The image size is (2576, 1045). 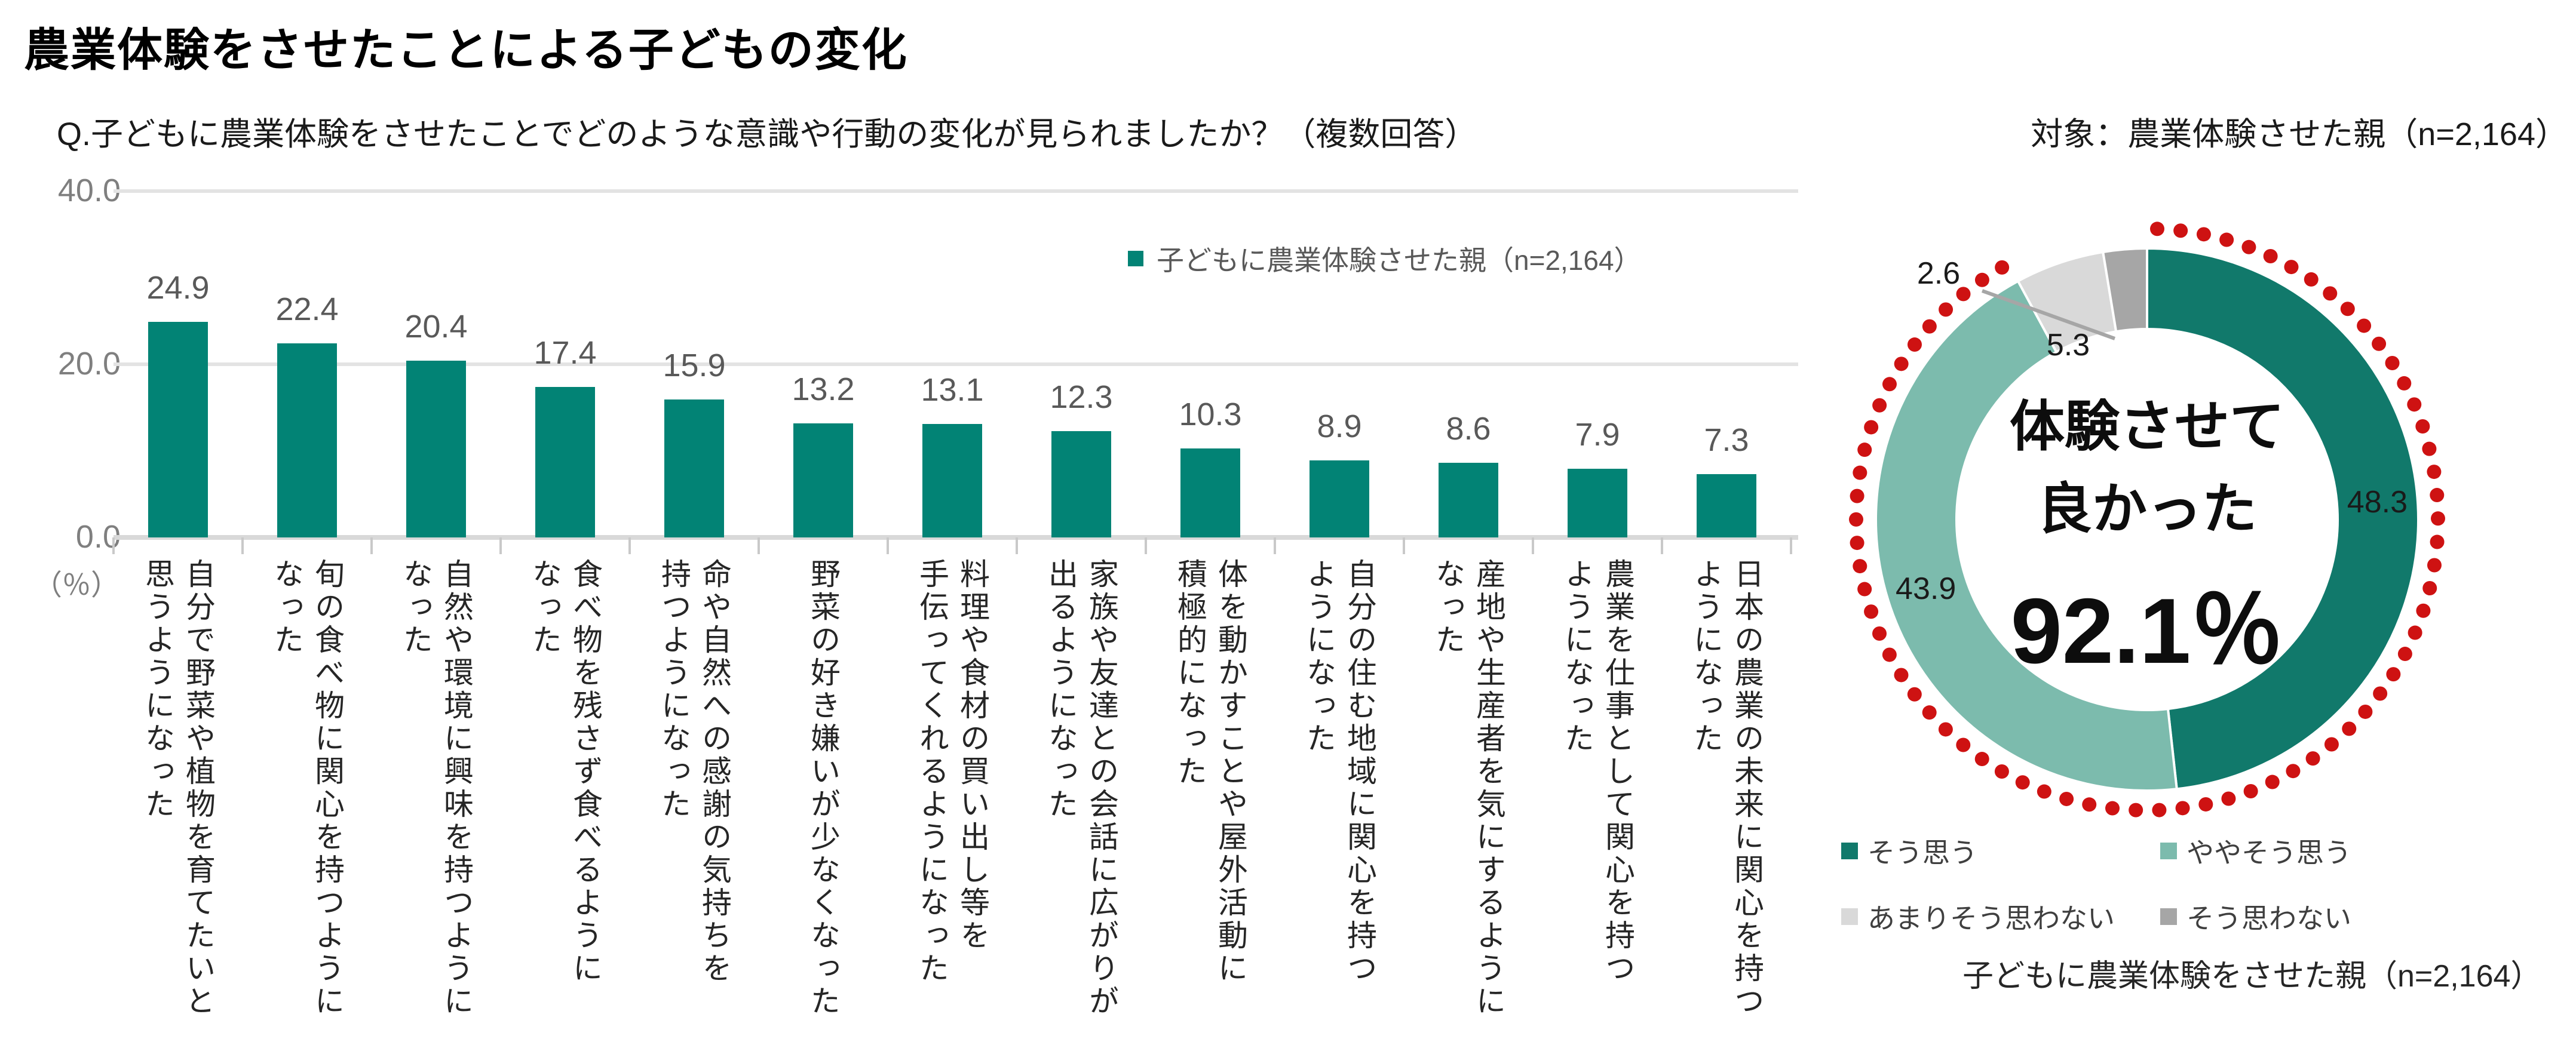 What do you see at coordinates (2147, 510) in the screenshot?
I see `donut-center-text-line2: 良かった` at bounding box center [2147, 510].